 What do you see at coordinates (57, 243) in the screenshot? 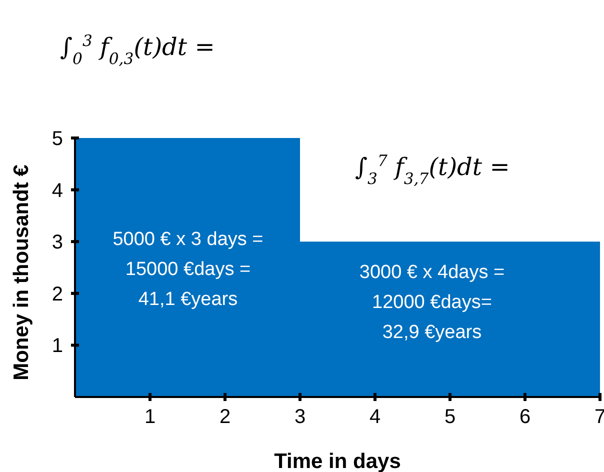
I see `y-tick-label: 3` at bounding box center [57, 243].